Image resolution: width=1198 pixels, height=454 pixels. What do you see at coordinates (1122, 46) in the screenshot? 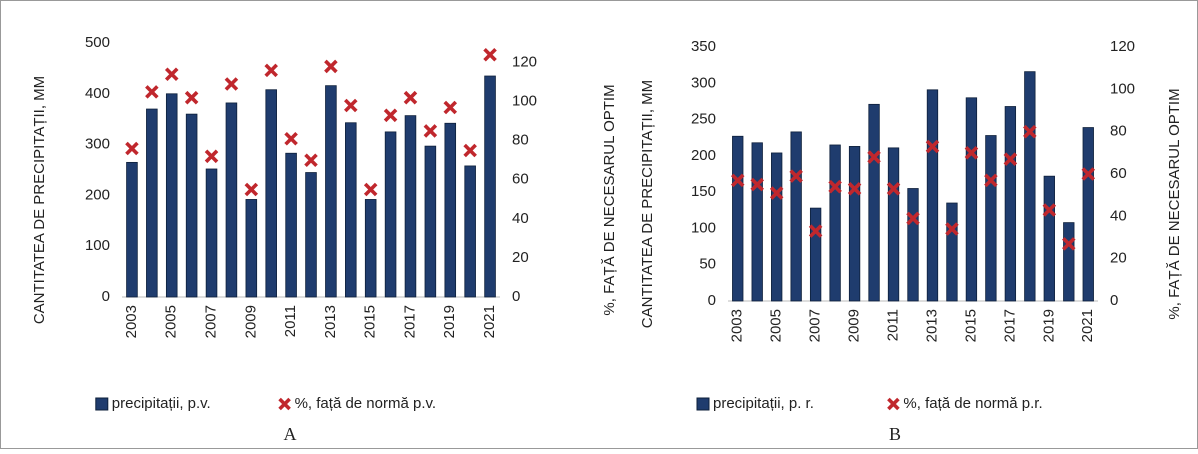
I see `y2-tick-label: 120` at bounding box center [1122, 46].